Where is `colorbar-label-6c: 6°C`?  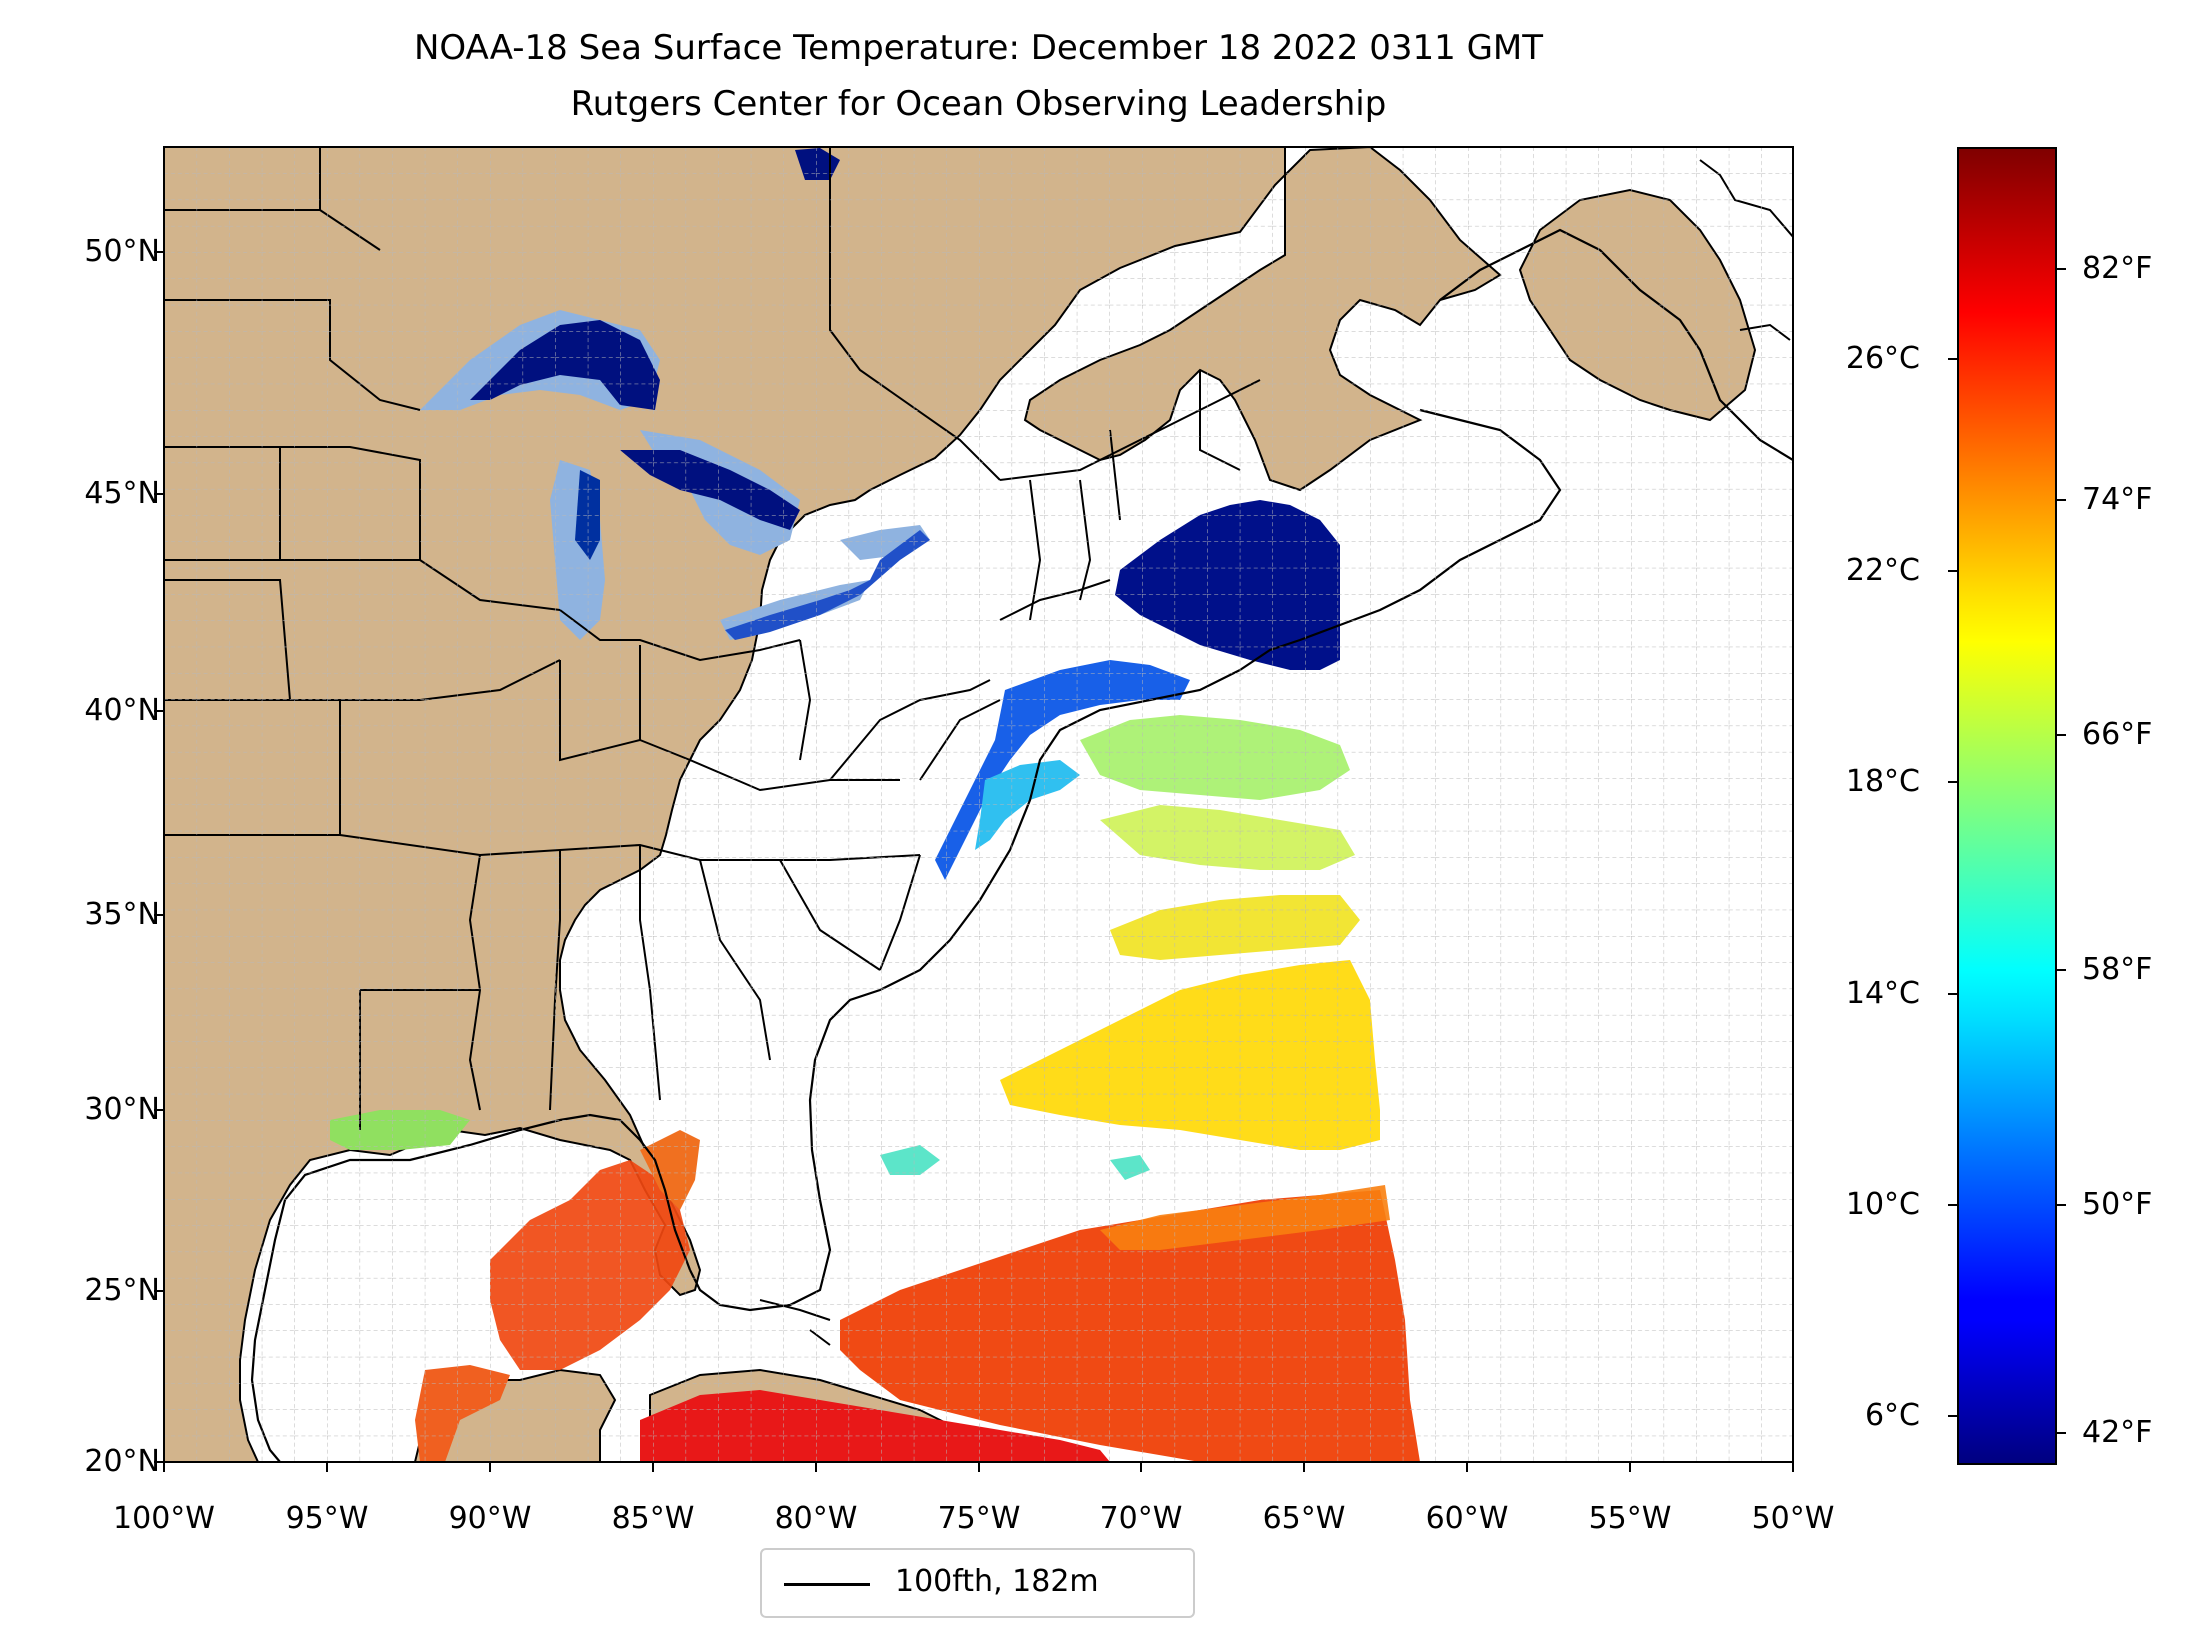
colorbar-label-6c: 6°C is located at coordinates (1892, 1415).